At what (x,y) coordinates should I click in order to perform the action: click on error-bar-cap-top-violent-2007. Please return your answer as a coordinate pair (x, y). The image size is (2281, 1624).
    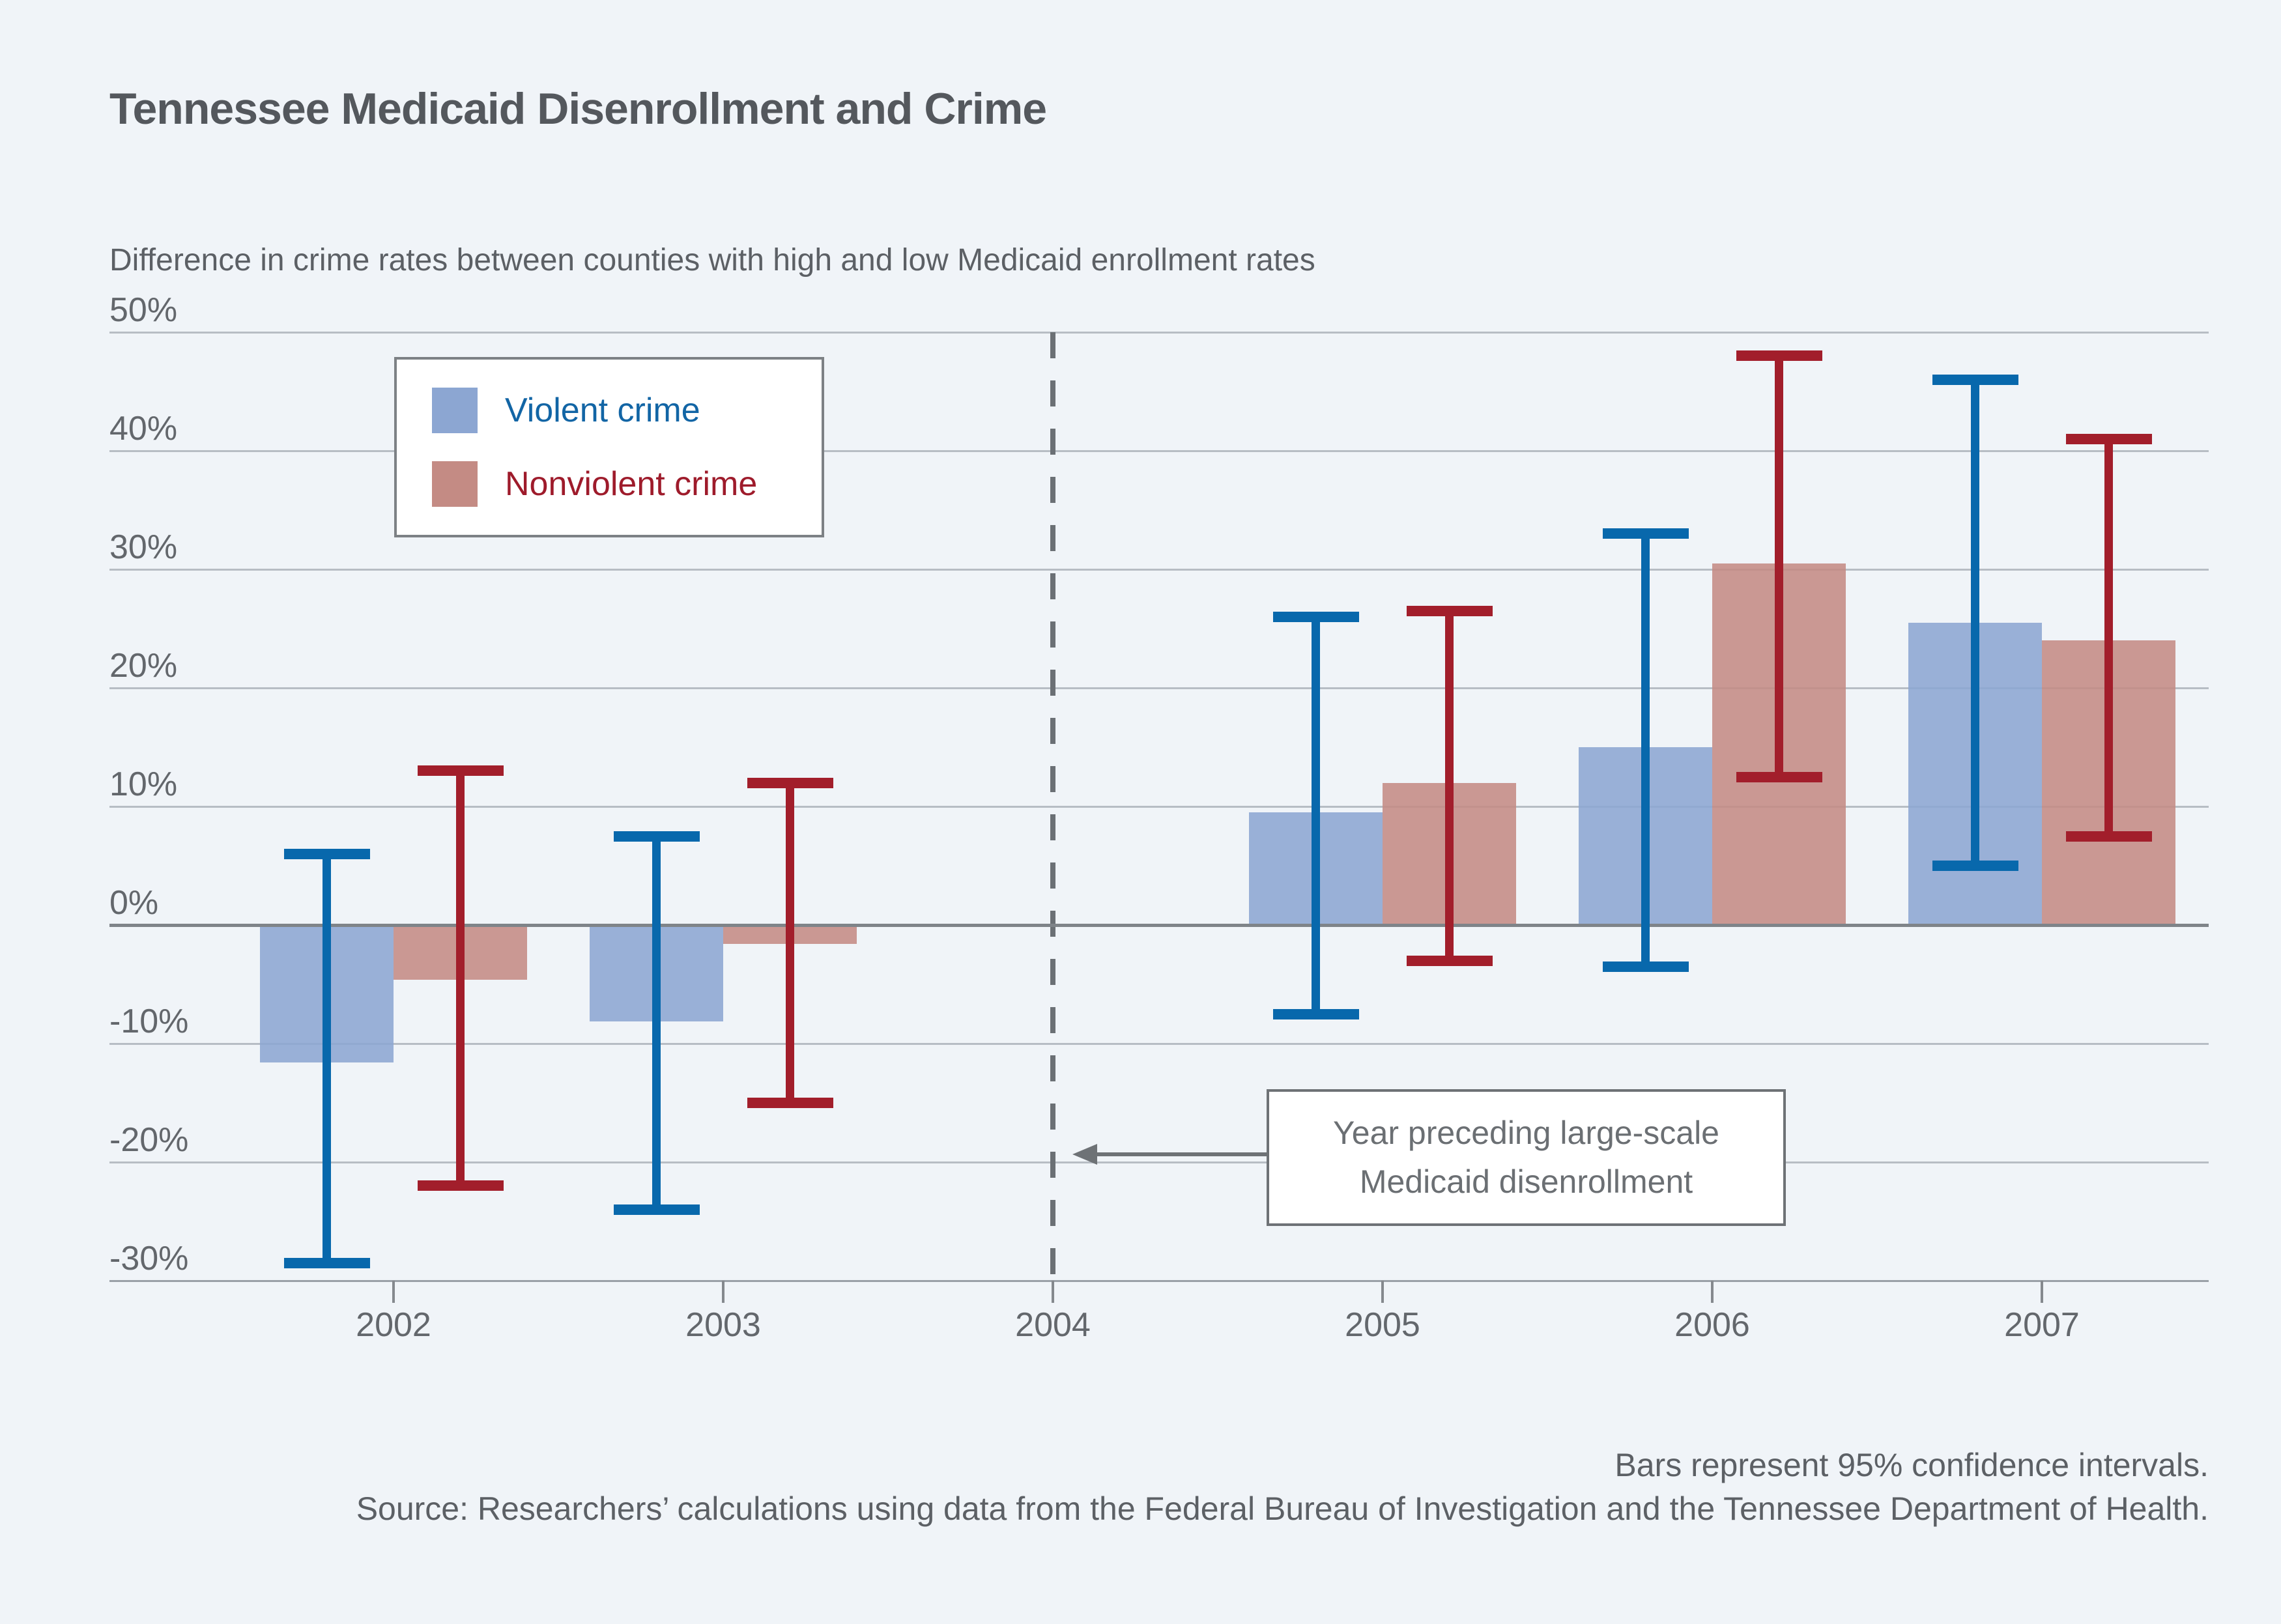
    Looking at the image, I should click on (1975, 379).